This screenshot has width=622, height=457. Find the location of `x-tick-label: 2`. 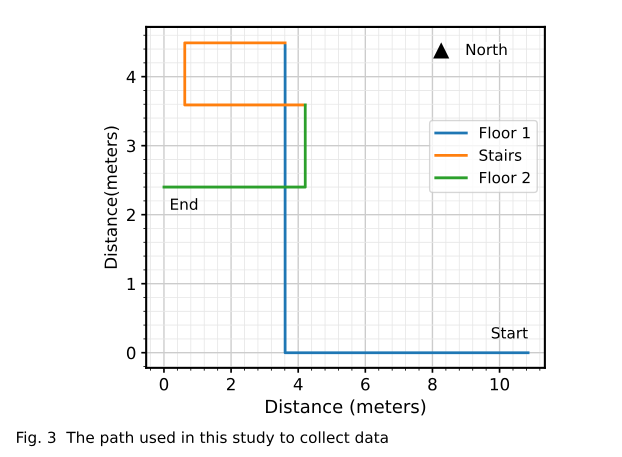

x-tick-label: 2 is located at coordinates (231, 384).